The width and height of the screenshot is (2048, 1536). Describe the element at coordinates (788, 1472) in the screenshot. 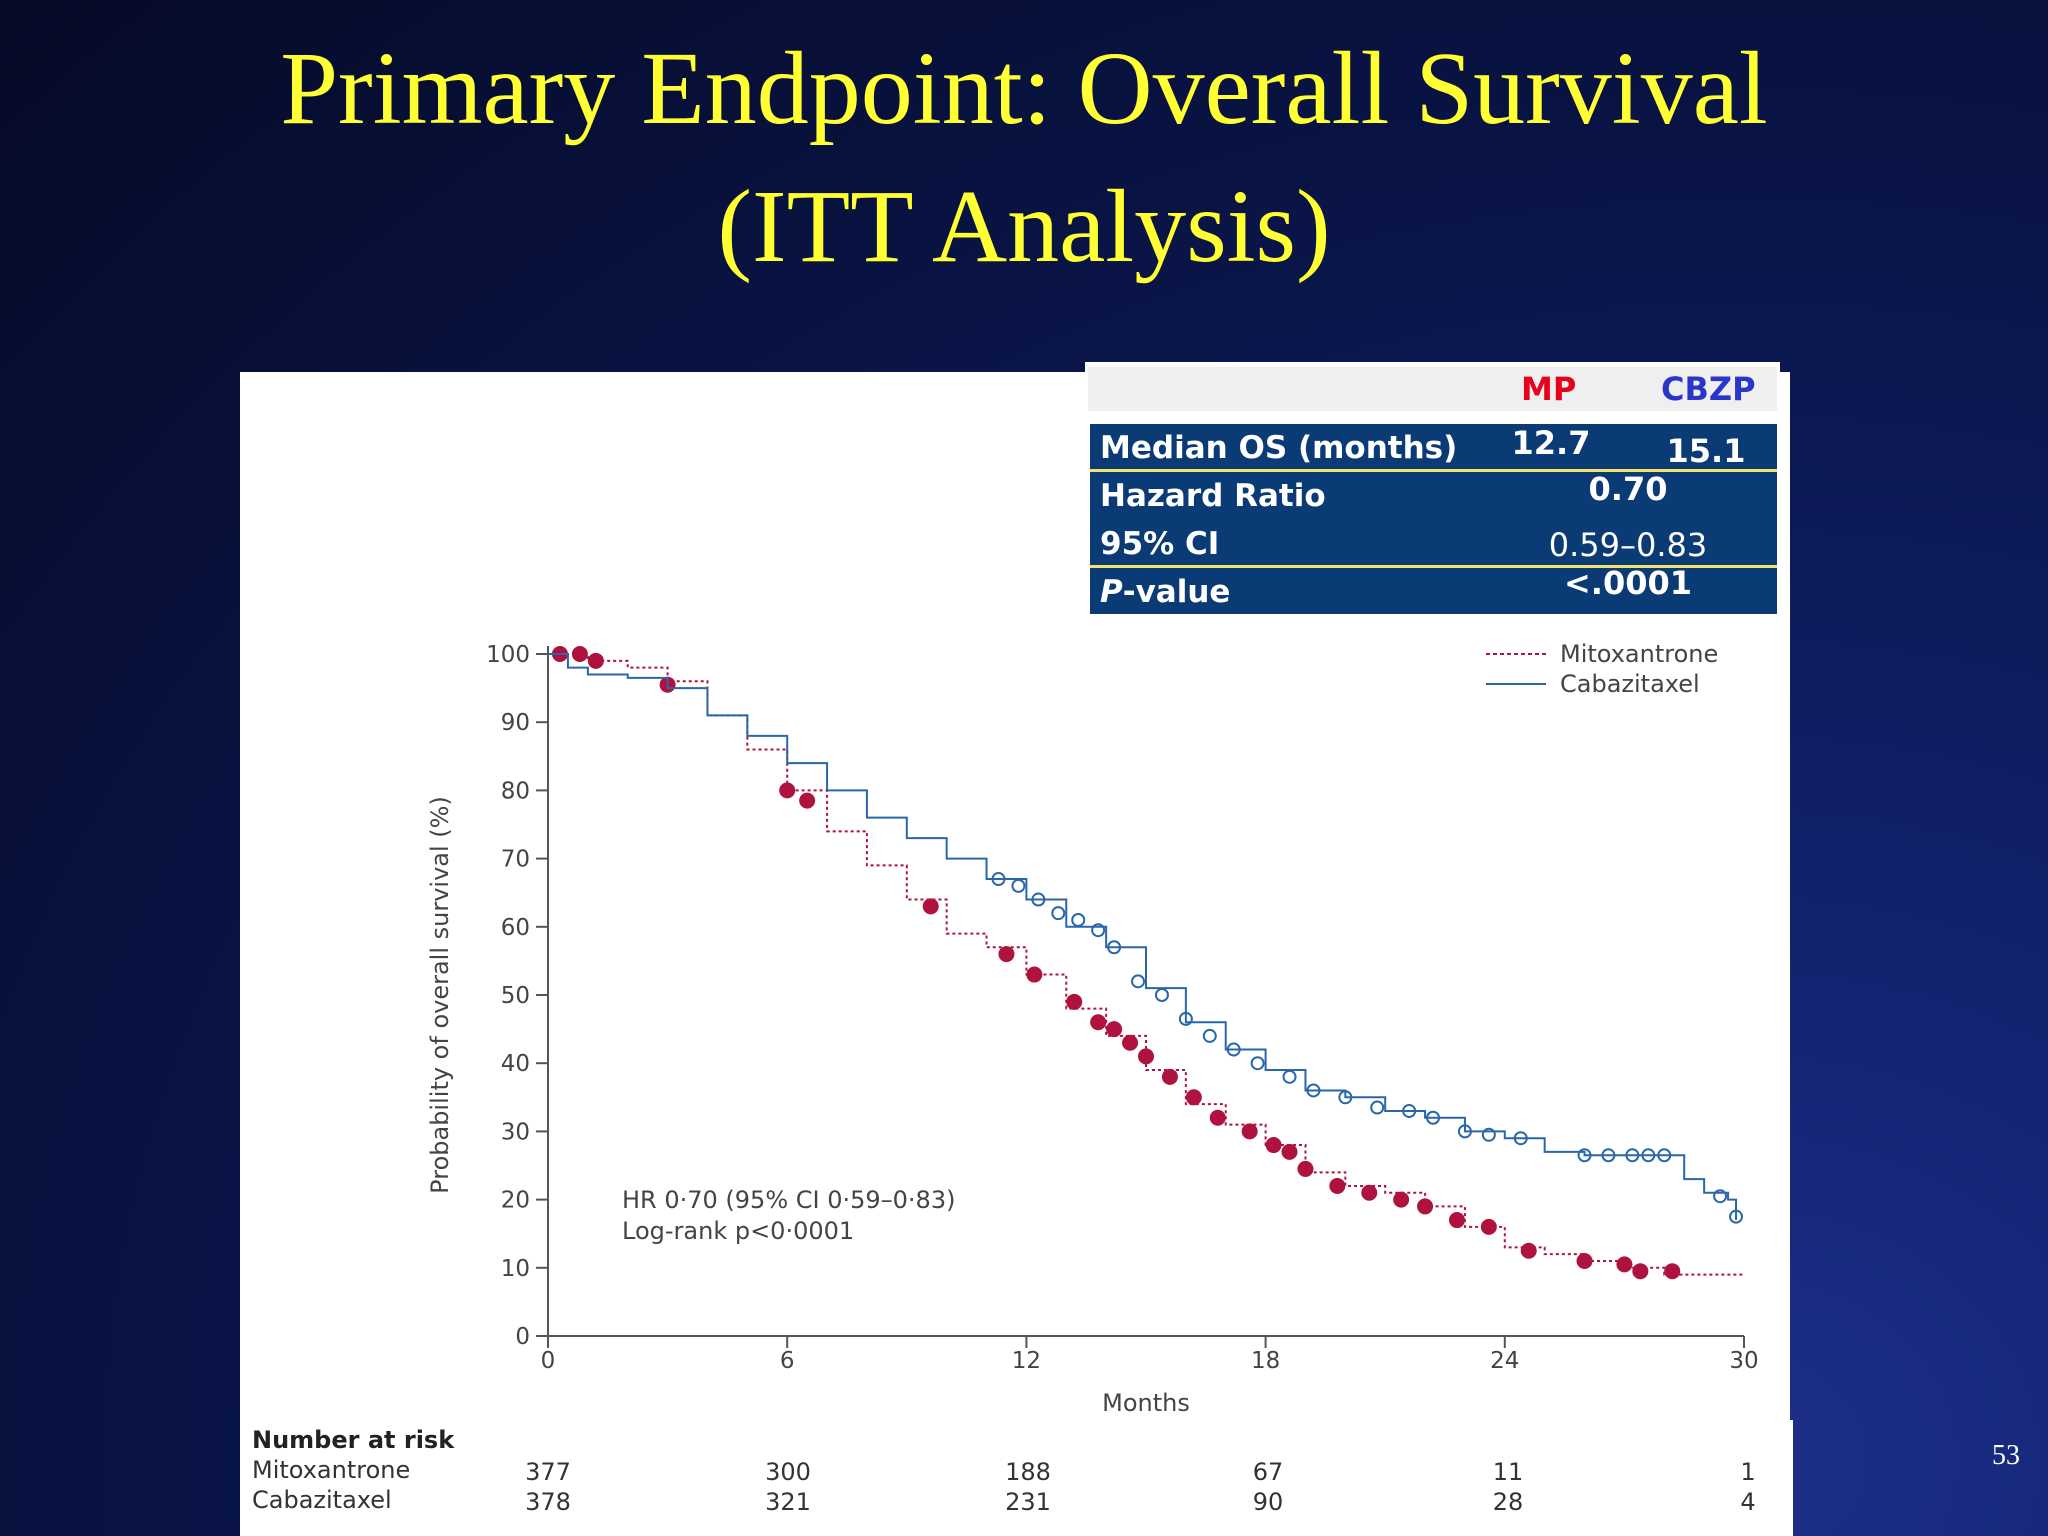

I see `risk-value: 300` at that location.